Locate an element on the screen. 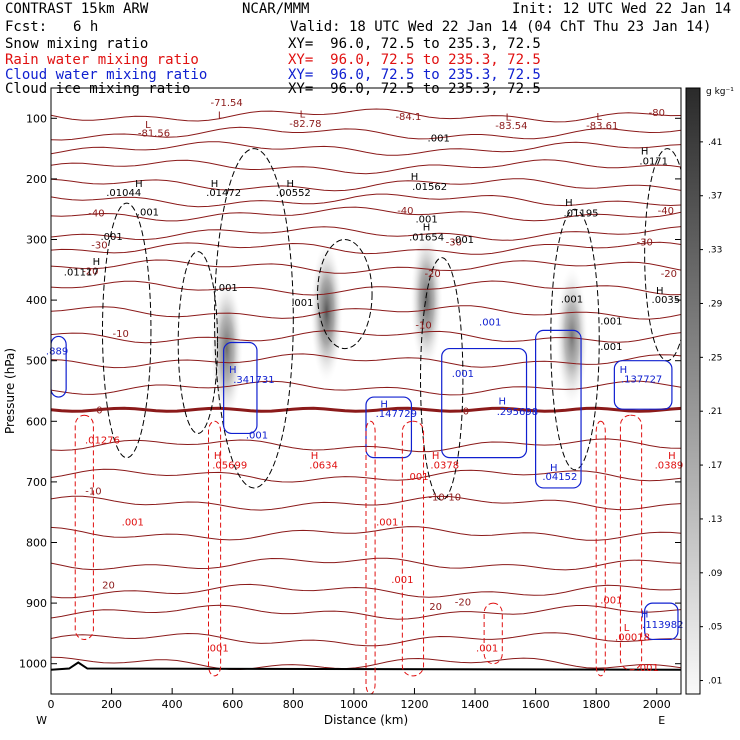  contour-label-41: .001 is located at coordinates (111, 237).